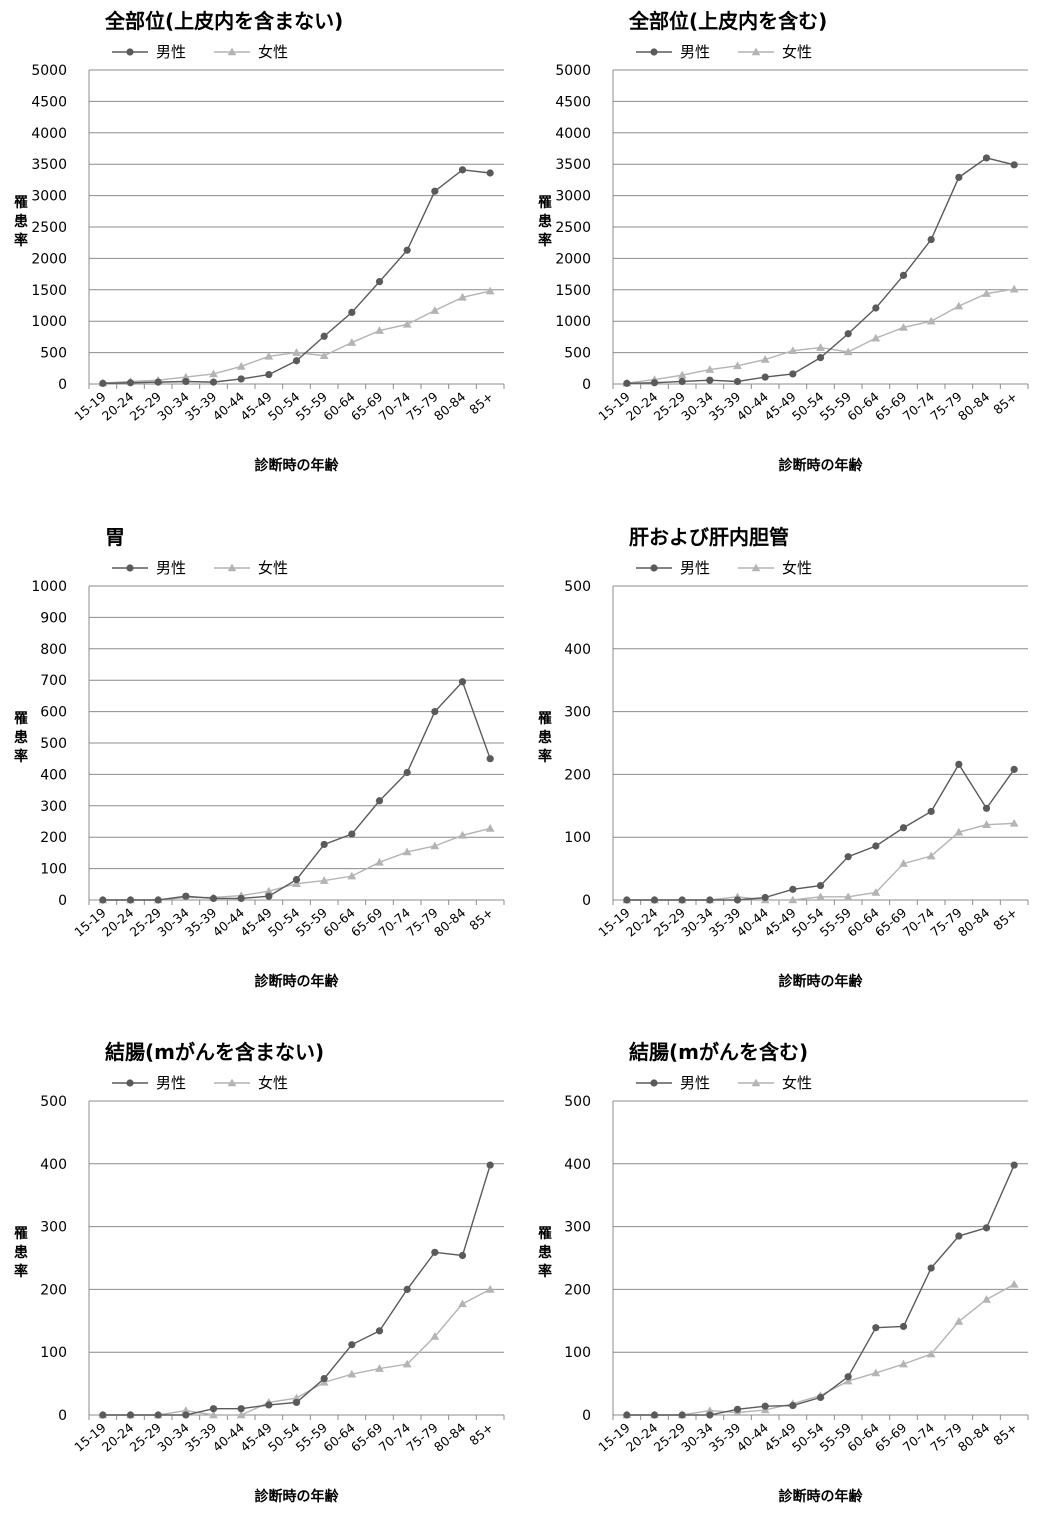 This screenshot has width=1047, height=1531. I want to click on legend-female-marker, so click(756, 567).